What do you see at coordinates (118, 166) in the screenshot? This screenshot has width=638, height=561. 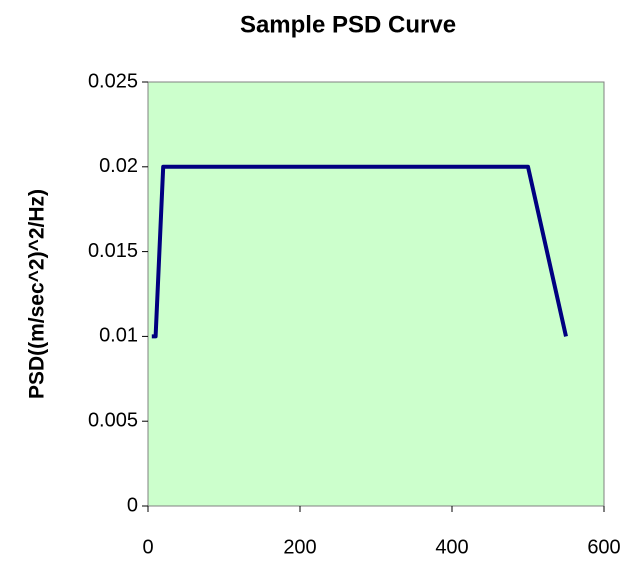 I see `y-tick-label: 0.02` at bounding box center [118, 166].